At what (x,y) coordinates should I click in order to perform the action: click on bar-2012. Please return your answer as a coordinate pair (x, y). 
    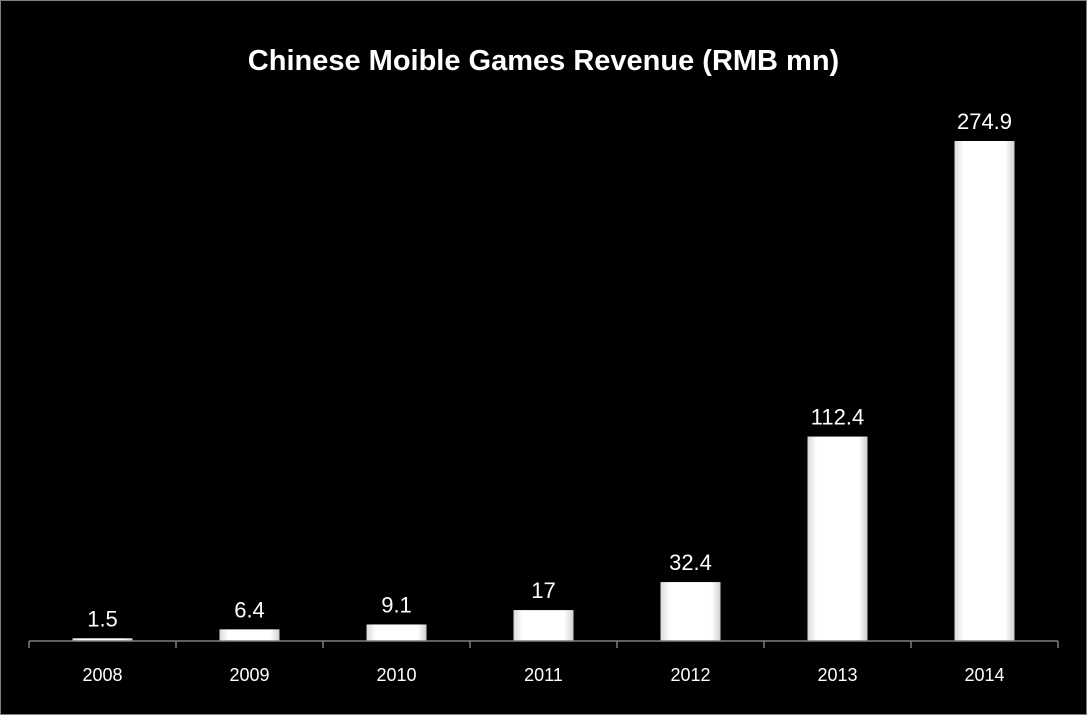
    Looking at the image, I should click on (690, 611).